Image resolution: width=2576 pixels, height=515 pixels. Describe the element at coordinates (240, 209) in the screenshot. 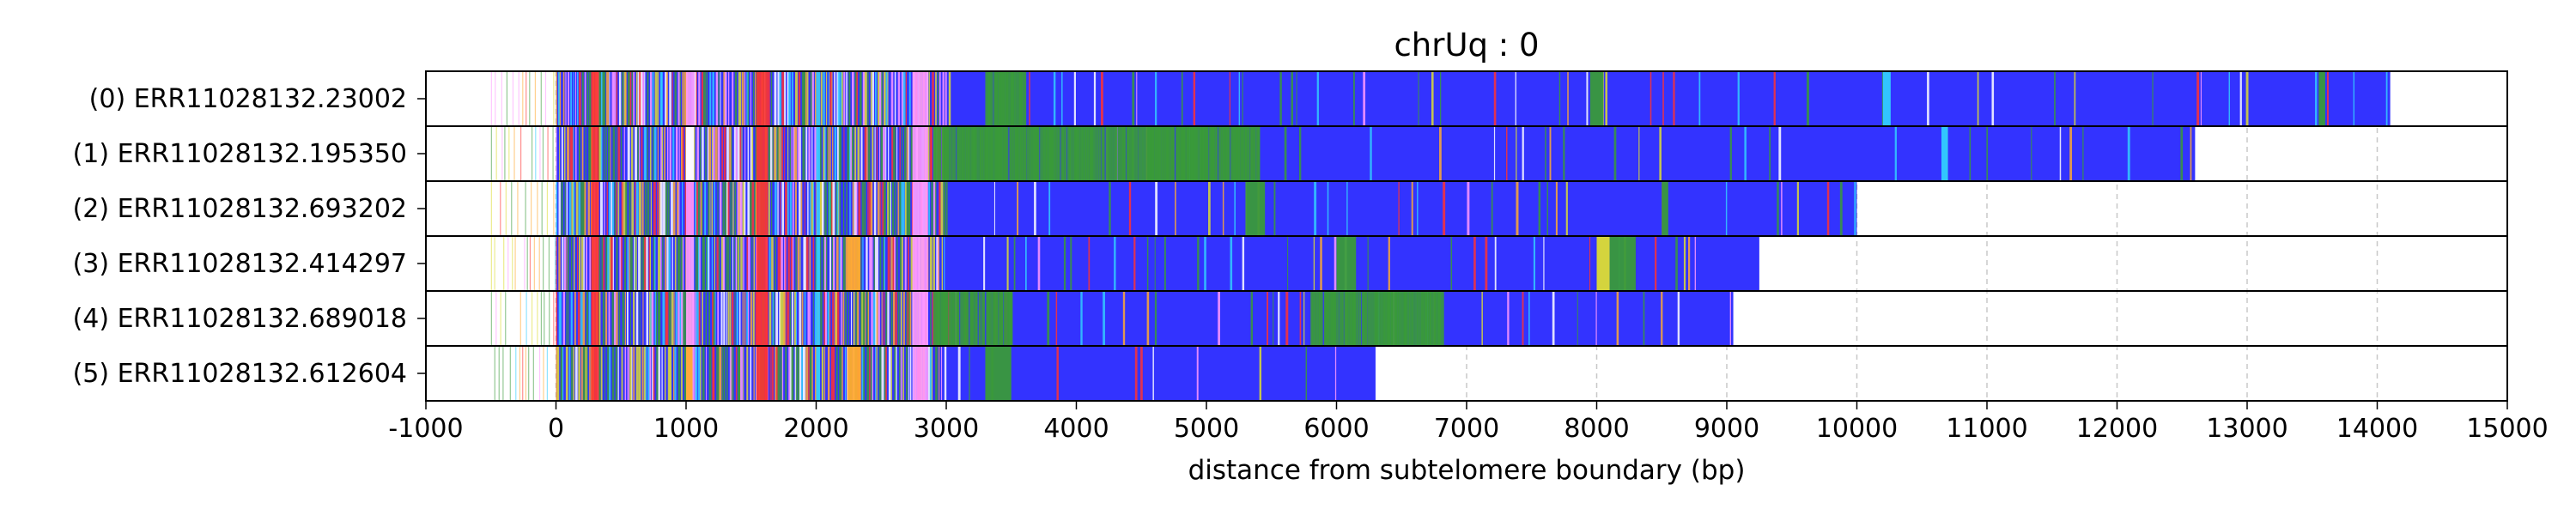

I see `read-label: (2) ERR11028132.693202` at that location.